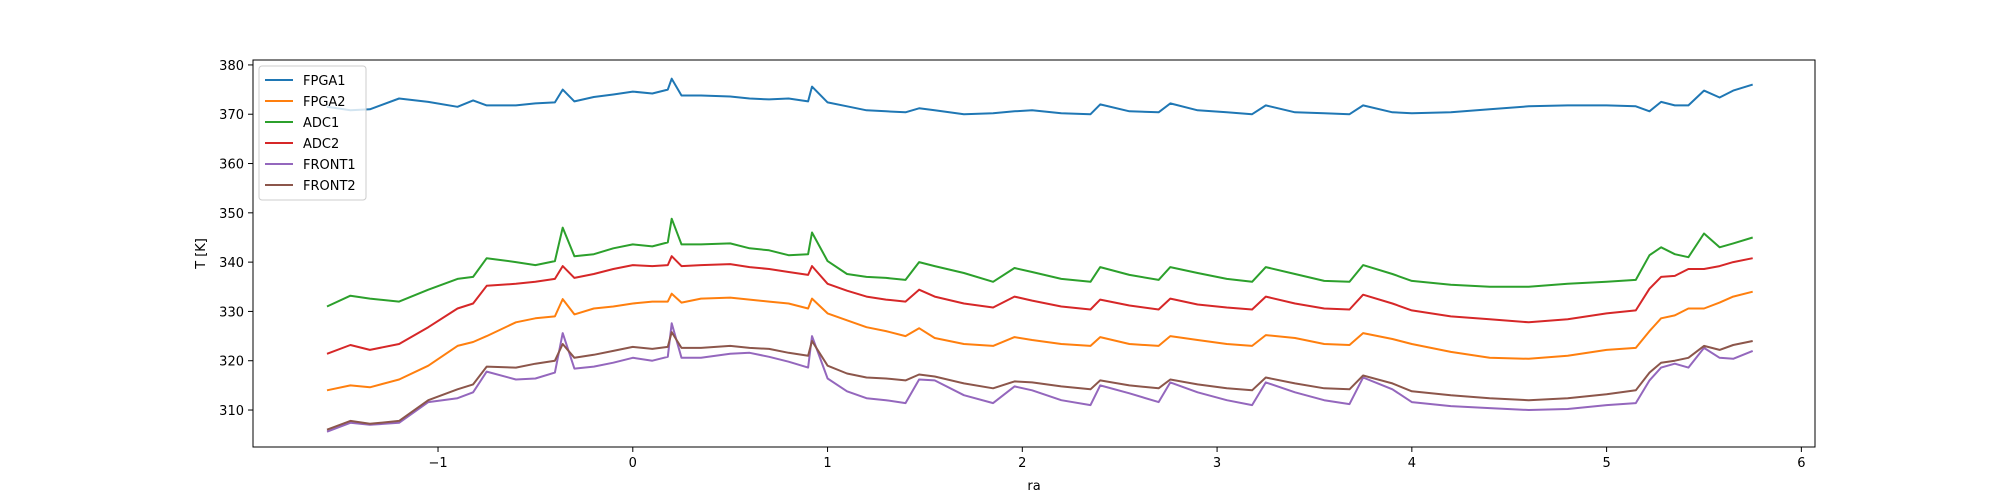 This screenshot has width=2000, height=500. What do you see at coordinates (324, 102) in the screenshot?
I see `legend-label: FPGA2` at bounding box center [324, 102].